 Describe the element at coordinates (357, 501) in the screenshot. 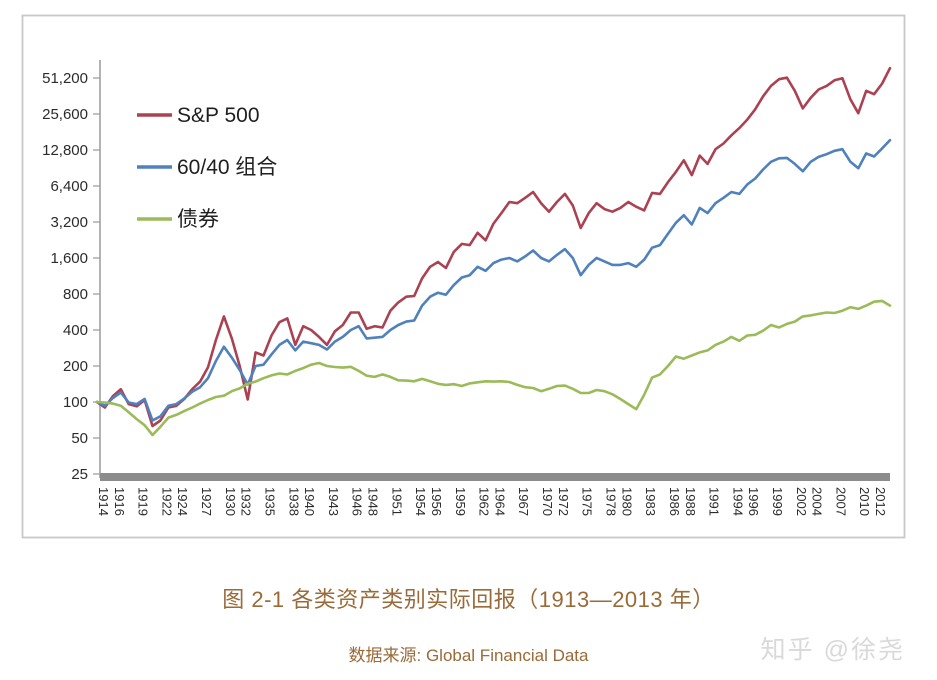

I see `x-axis-tick-label: 1946` at that location.